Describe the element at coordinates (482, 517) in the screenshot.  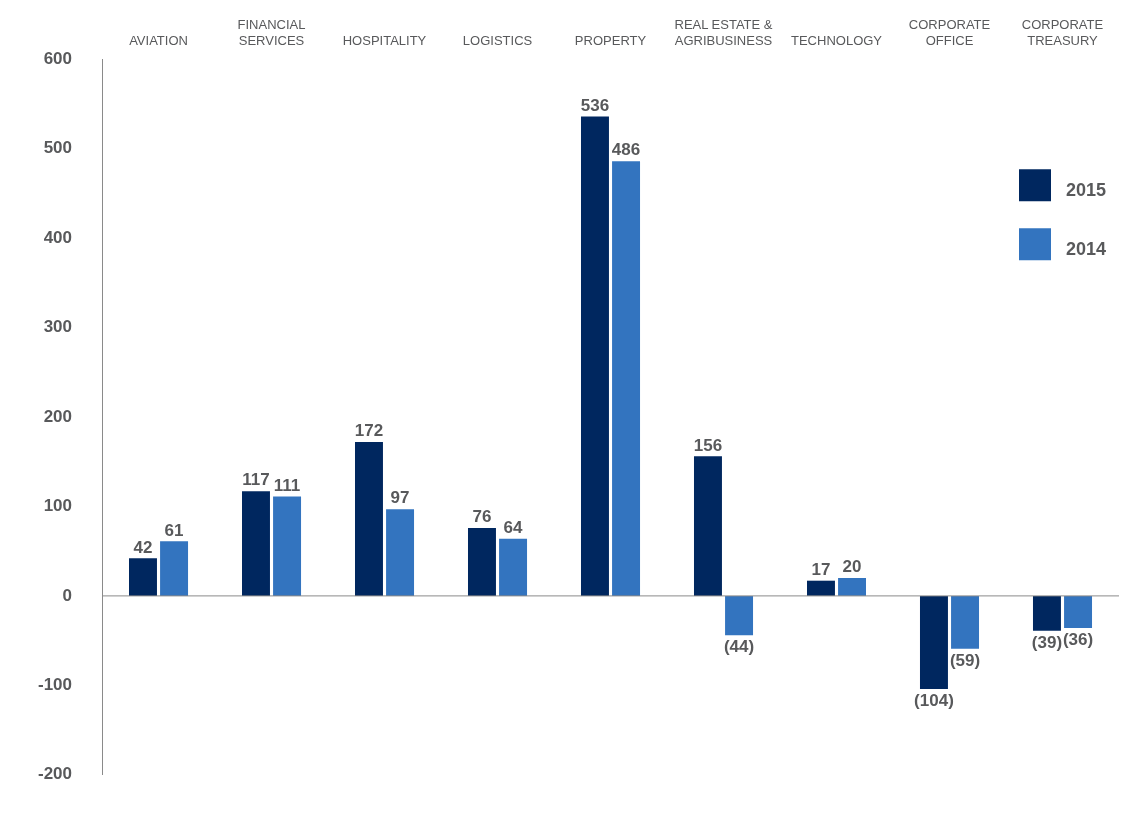
I see `data-label: 76` at that location.